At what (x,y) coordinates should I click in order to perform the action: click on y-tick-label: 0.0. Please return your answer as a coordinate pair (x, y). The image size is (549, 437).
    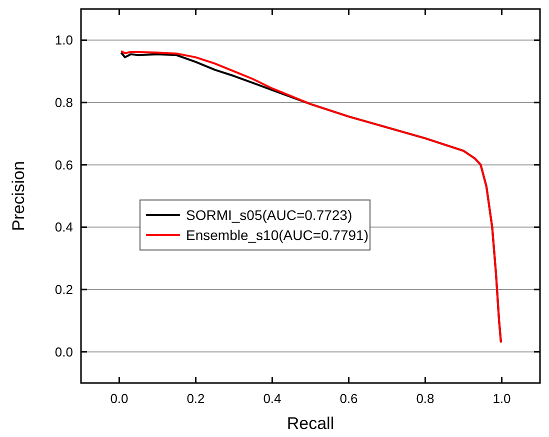
    Looking at the image, I should click on (63, 352).